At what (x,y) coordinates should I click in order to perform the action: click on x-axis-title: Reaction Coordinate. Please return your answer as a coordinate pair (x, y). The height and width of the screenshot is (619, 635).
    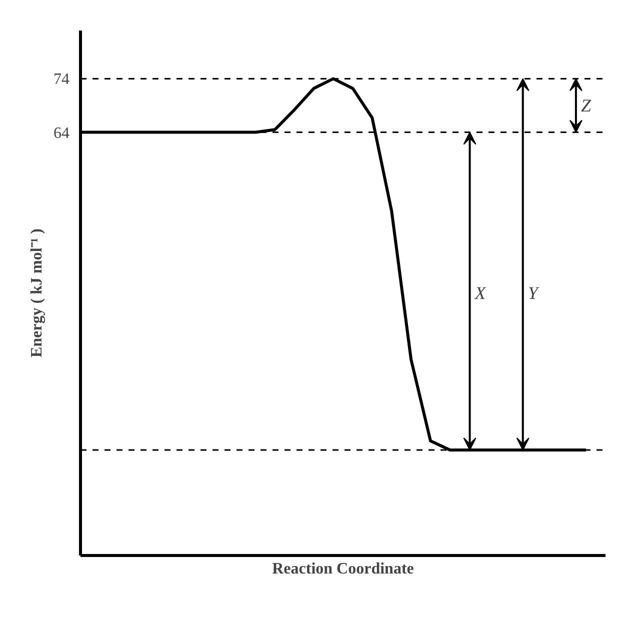
    Looking at the image, I should click on (343, 569).